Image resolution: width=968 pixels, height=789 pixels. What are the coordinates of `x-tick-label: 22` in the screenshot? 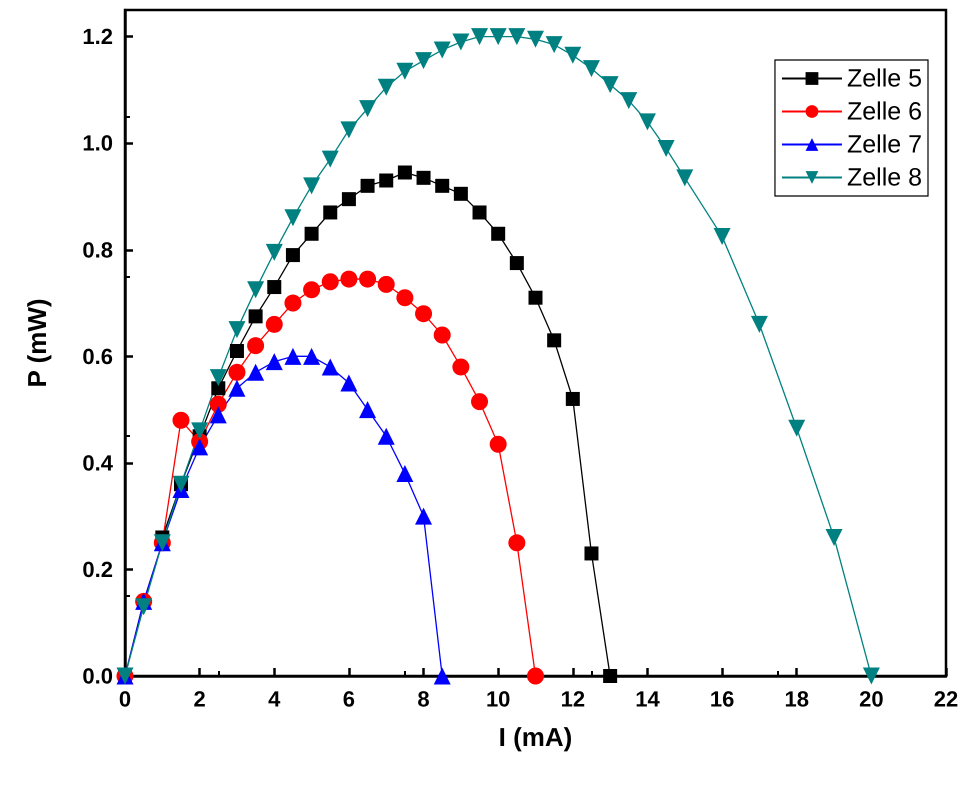 It's located at (946, 699).